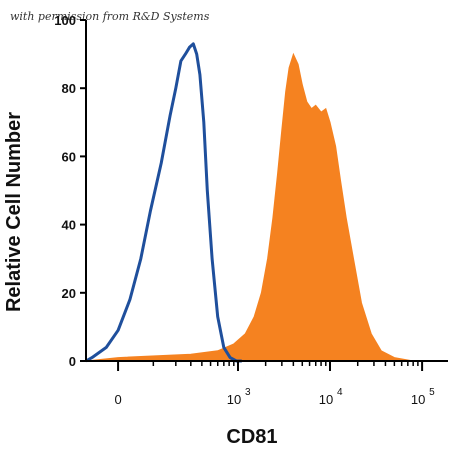  What do you see at coordinates (274, 384) in the screenshot?
I see `x-ticks: 0 10 3 10 4 10 5` at bounding box center [274, 384].